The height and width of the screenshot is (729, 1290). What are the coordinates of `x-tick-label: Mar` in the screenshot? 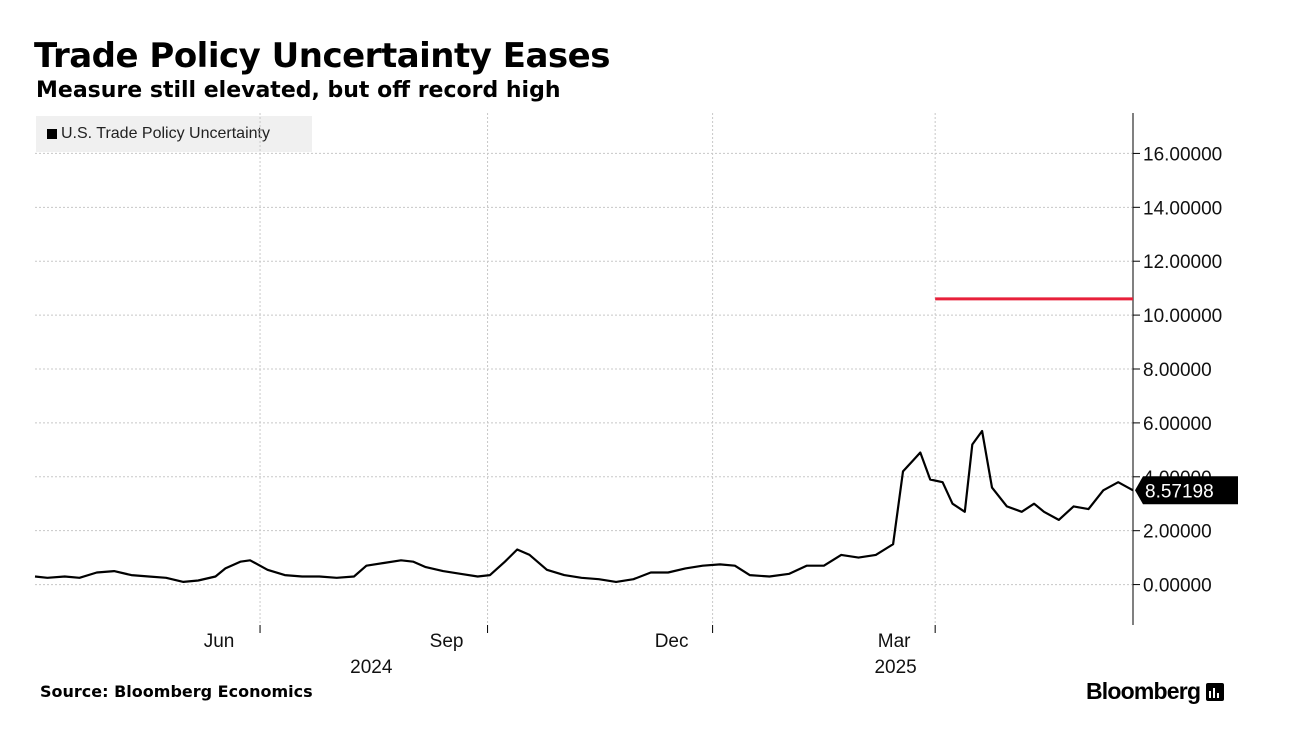 It's located at (894, 641).